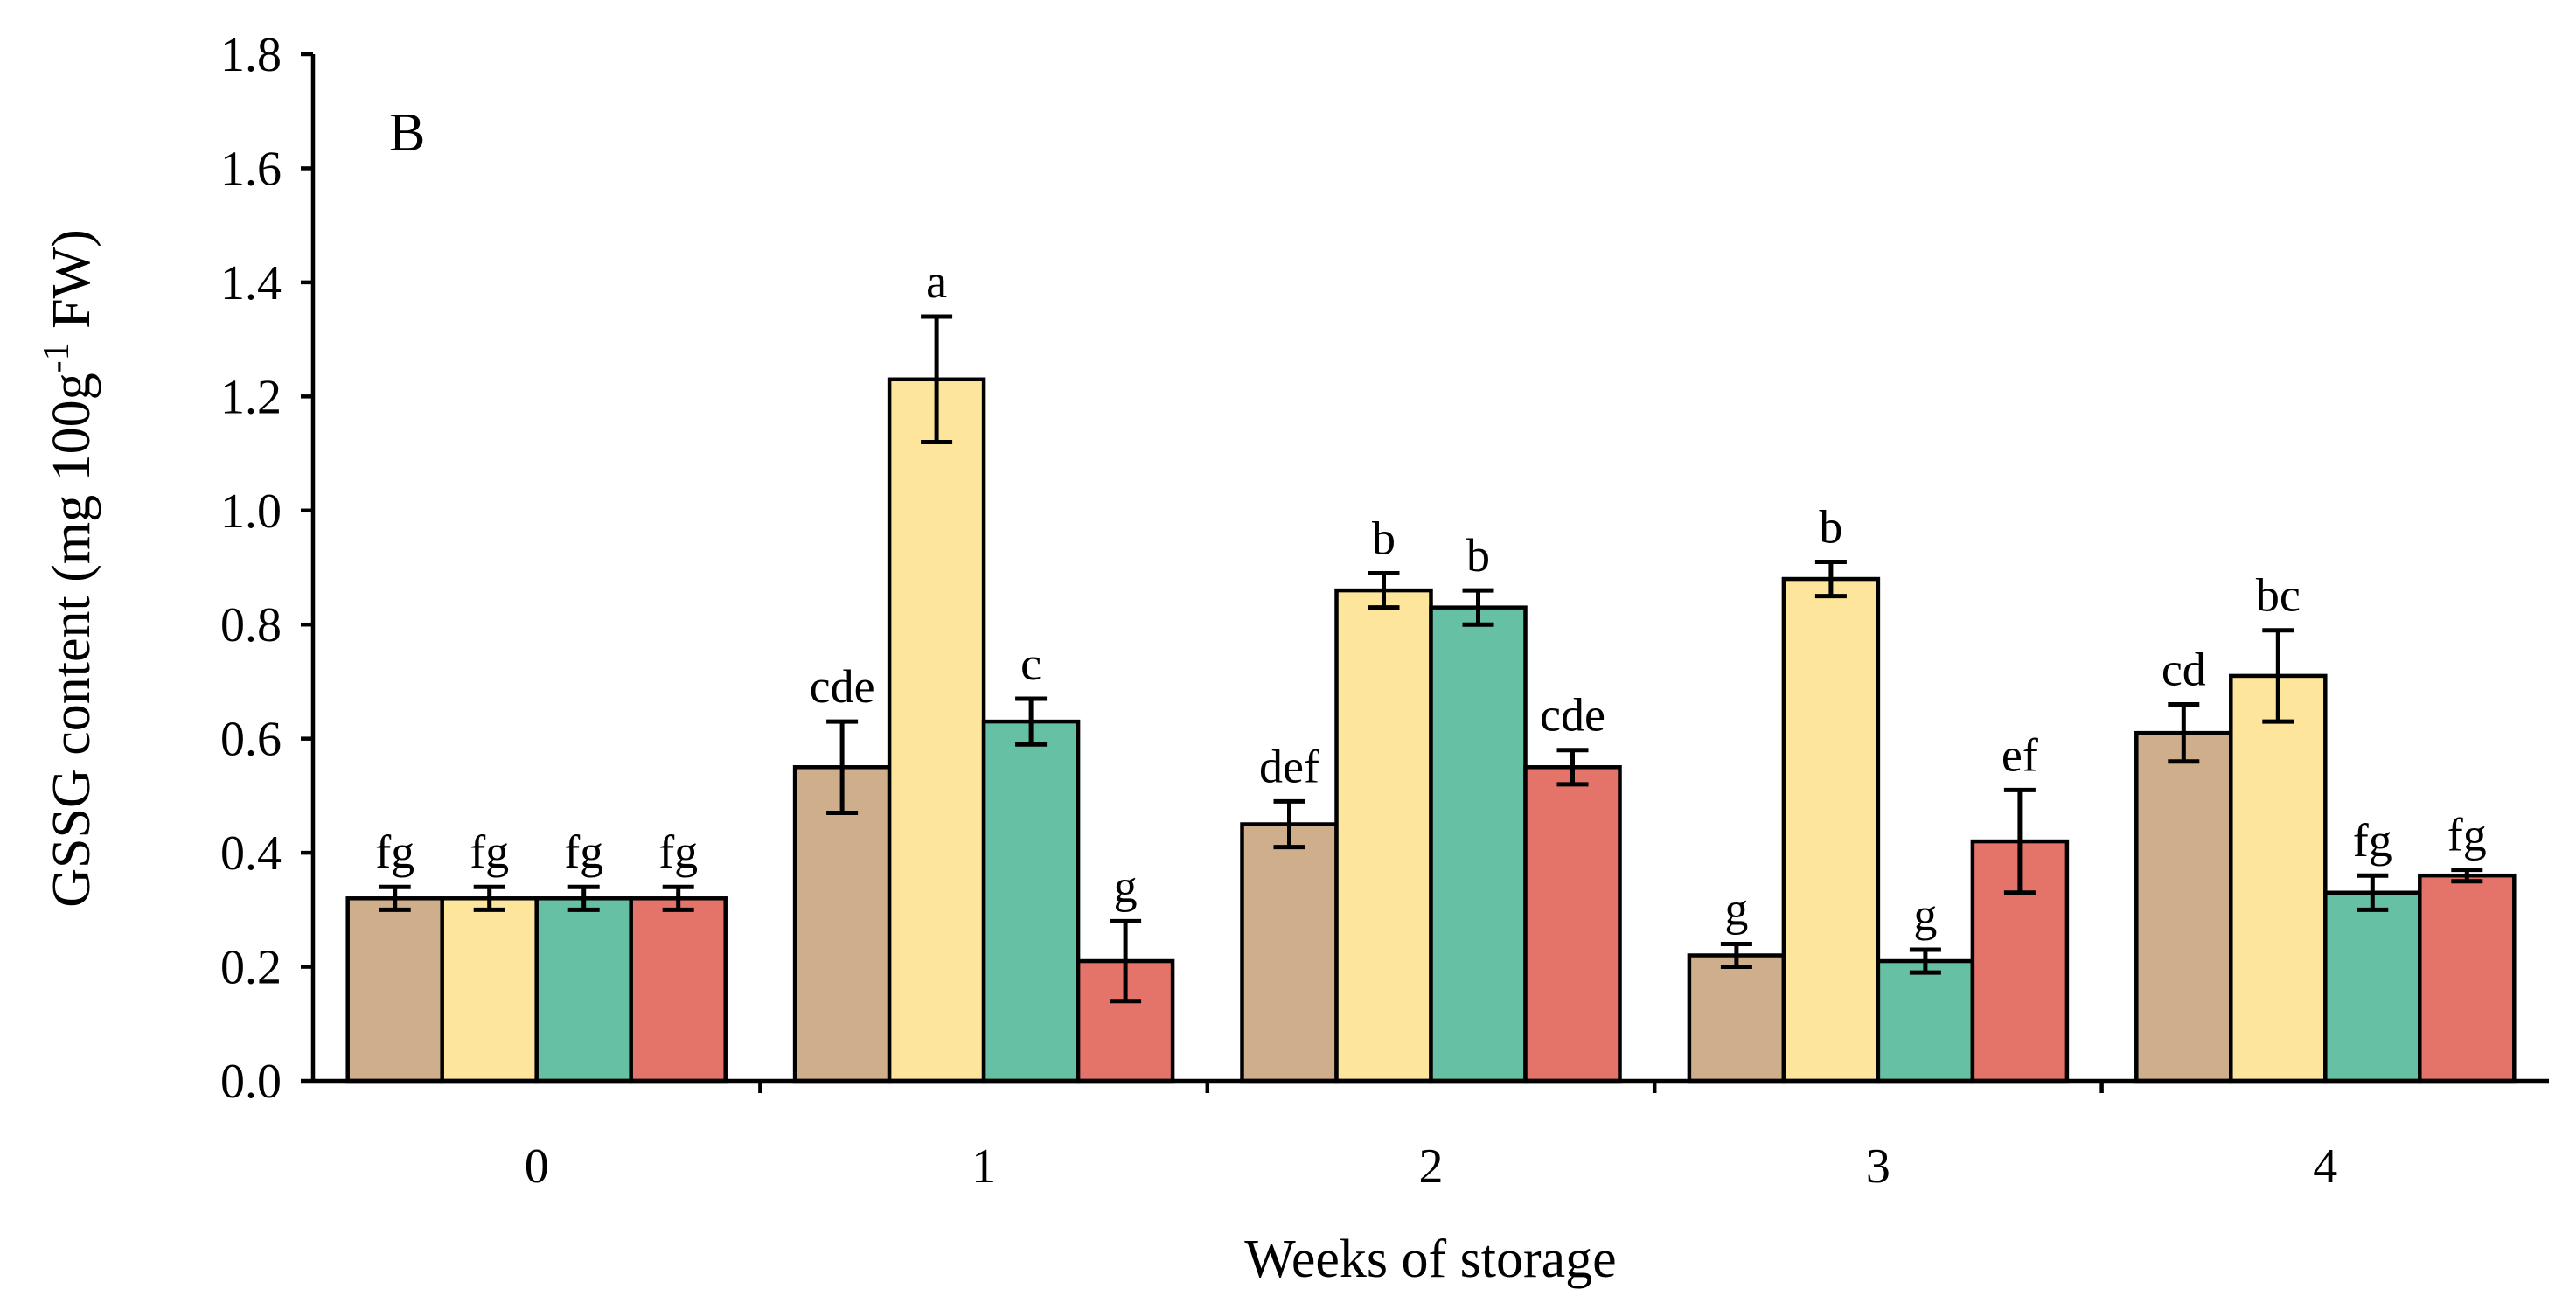  What do you see at coordinates (1736, 908) in the screenshot?
I see `significance-label-series-1-week-3: g` at bounding box center [1736, 908].